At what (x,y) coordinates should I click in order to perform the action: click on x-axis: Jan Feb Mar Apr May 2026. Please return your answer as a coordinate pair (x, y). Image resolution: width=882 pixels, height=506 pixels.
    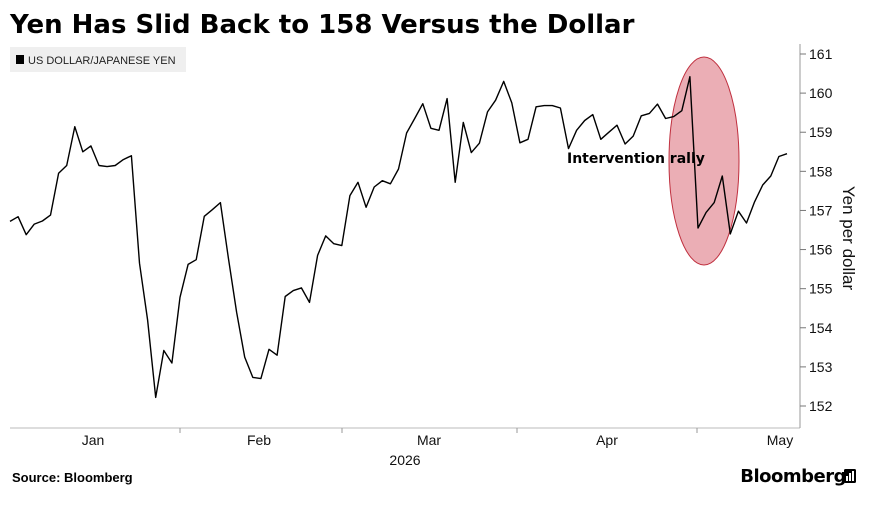
    Looking at the image, I should click on (405, 447).